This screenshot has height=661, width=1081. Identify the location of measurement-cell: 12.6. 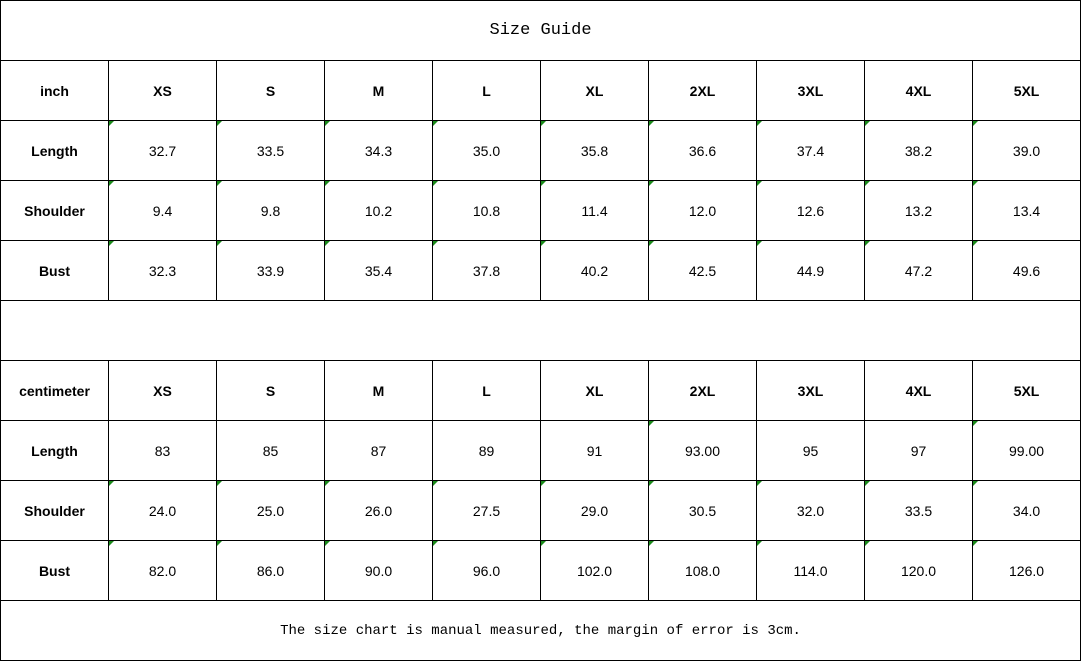
(810, 210).